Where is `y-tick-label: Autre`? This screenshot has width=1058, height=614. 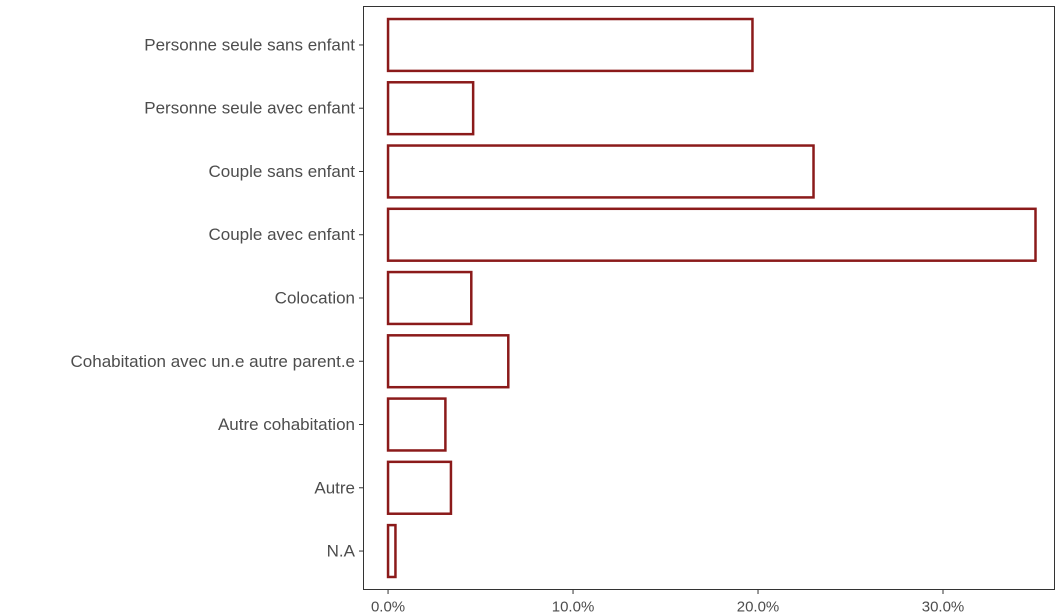 y-tick-label: Autre is located at coordinates (334, 487).